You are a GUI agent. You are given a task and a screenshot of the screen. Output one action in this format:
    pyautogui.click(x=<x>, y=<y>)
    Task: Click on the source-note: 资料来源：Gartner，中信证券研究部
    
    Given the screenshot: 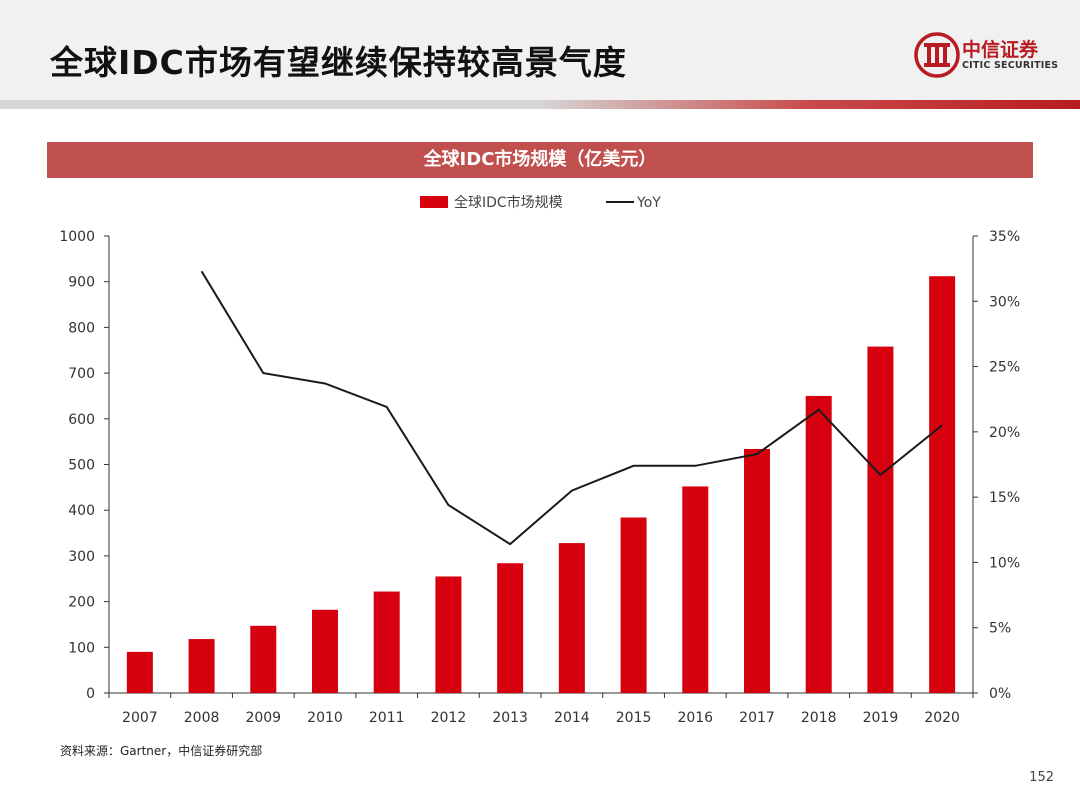 What is the action you would take?
    pyautogui.click(x=161, y=751)
    